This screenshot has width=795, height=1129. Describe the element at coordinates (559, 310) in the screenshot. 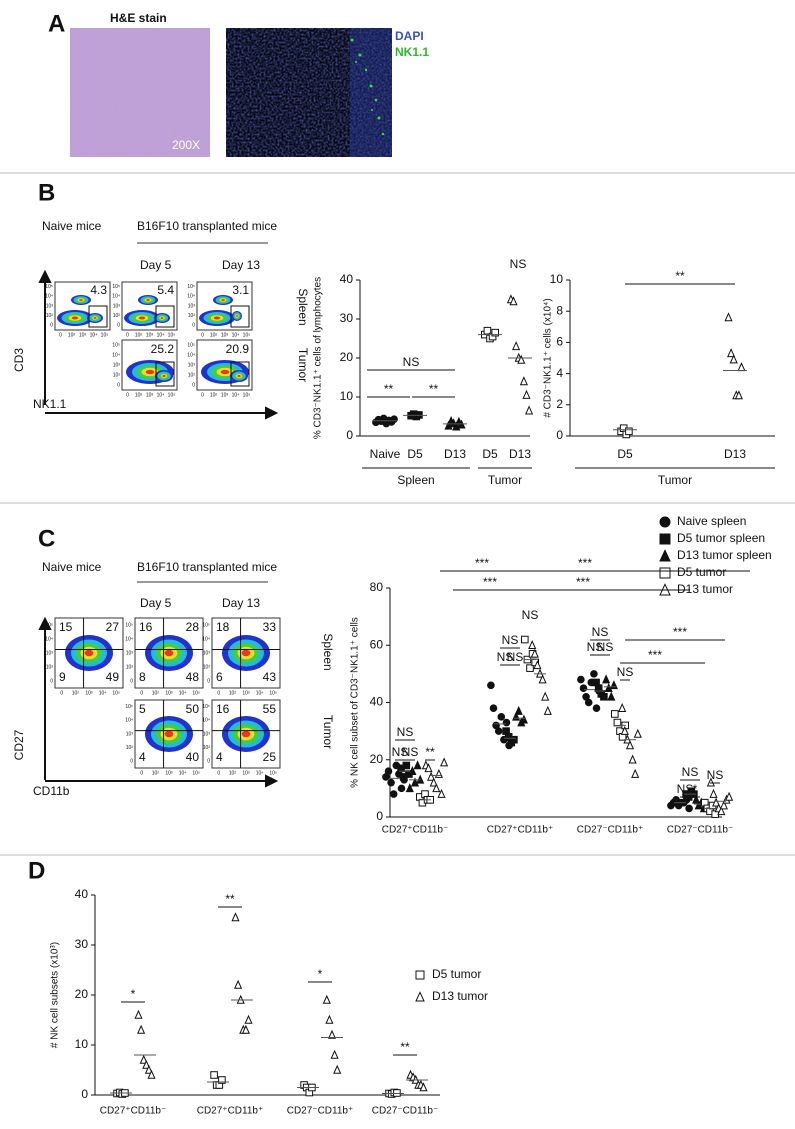

I see `y-tick-label: 8` at that location.